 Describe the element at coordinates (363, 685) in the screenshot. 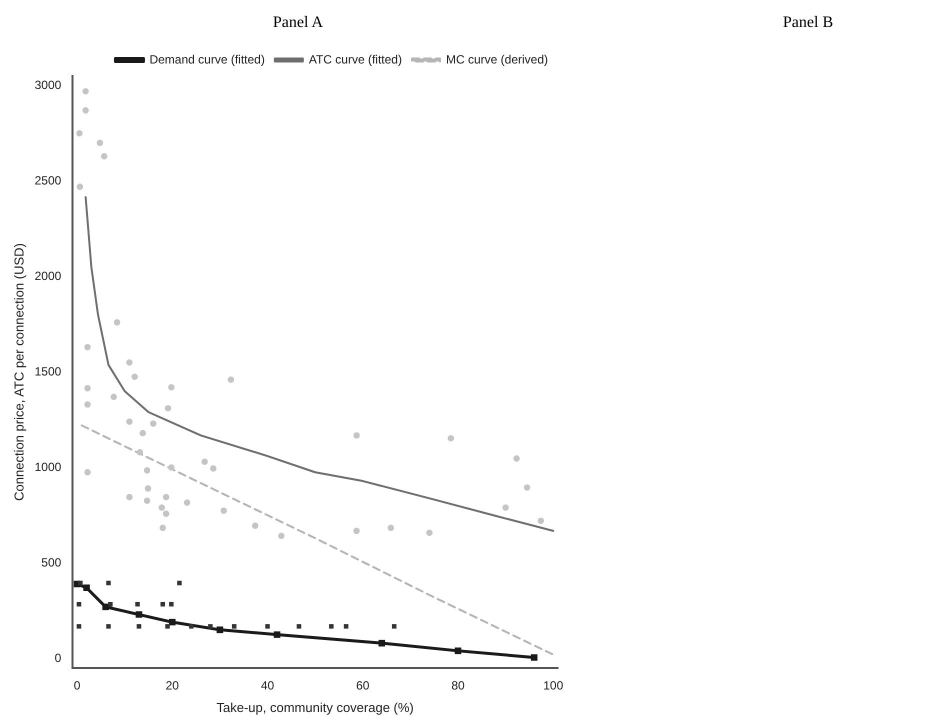

I see `x-tick-label: 60` at that location.